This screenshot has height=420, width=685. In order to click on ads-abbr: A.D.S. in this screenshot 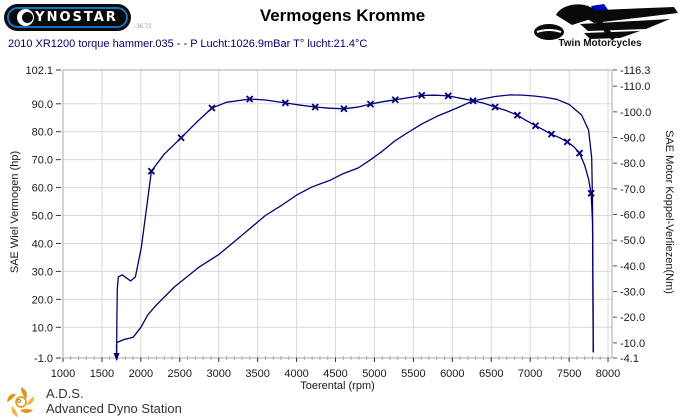, I will do `click(65, 393)`.